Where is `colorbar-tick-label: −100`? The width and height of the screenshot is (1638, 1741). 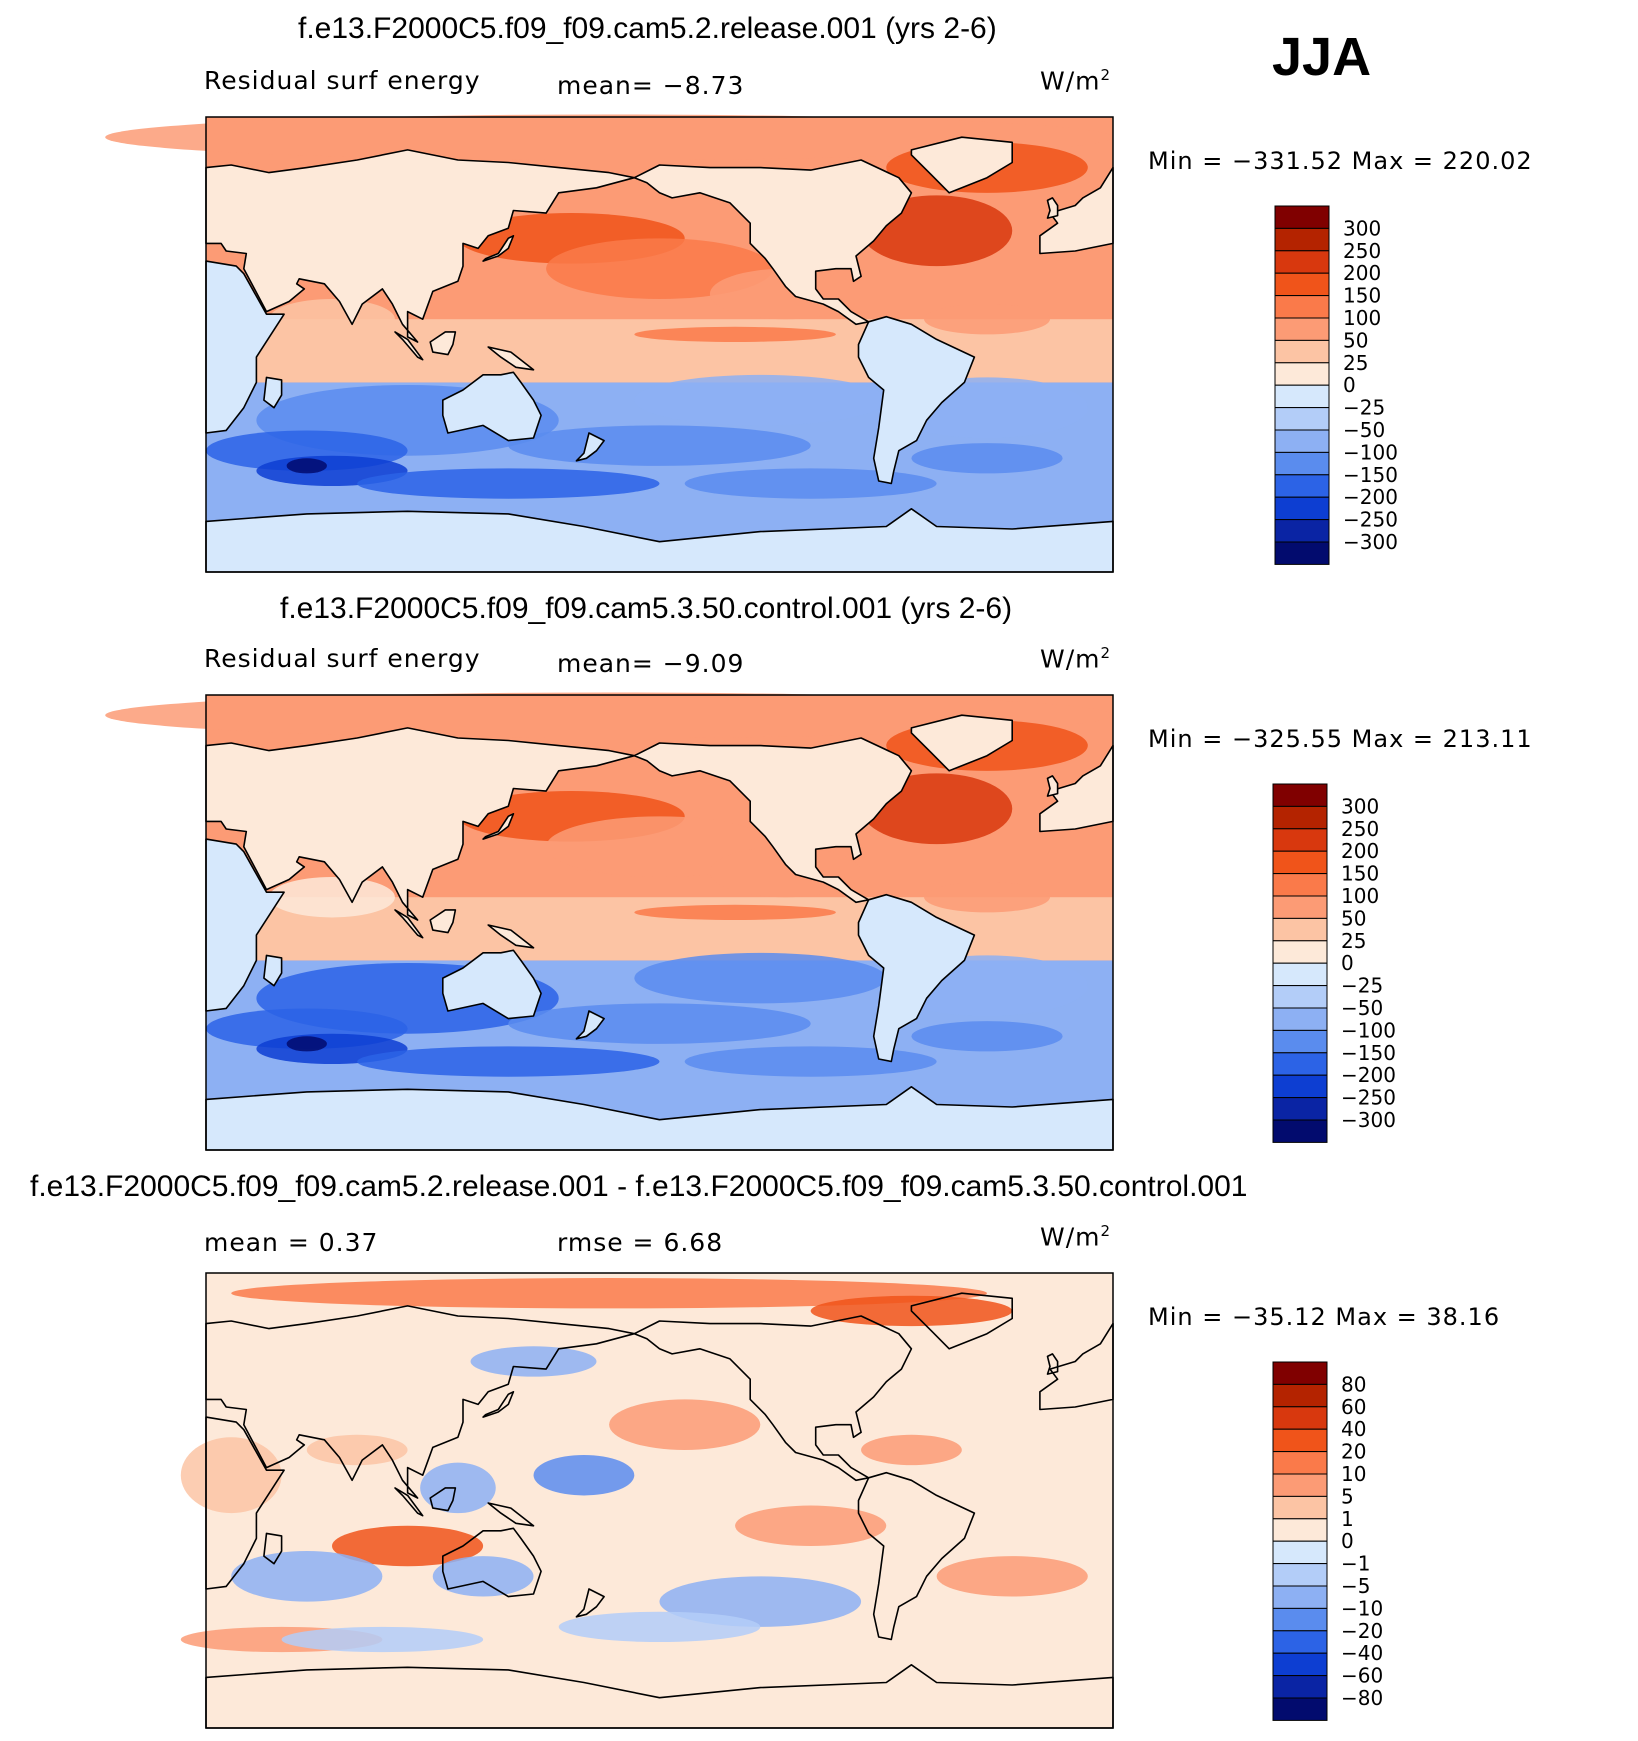
colorbar-tick-label: −100 is located at coordinates (1370, 452).